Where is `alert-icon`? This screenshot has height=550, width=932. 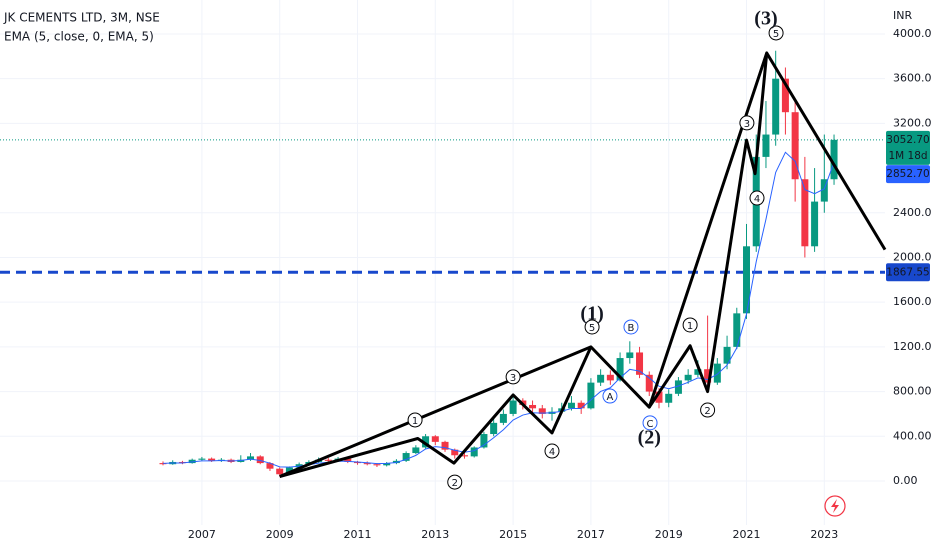
alert-icon is located at coordinates (835, 506).